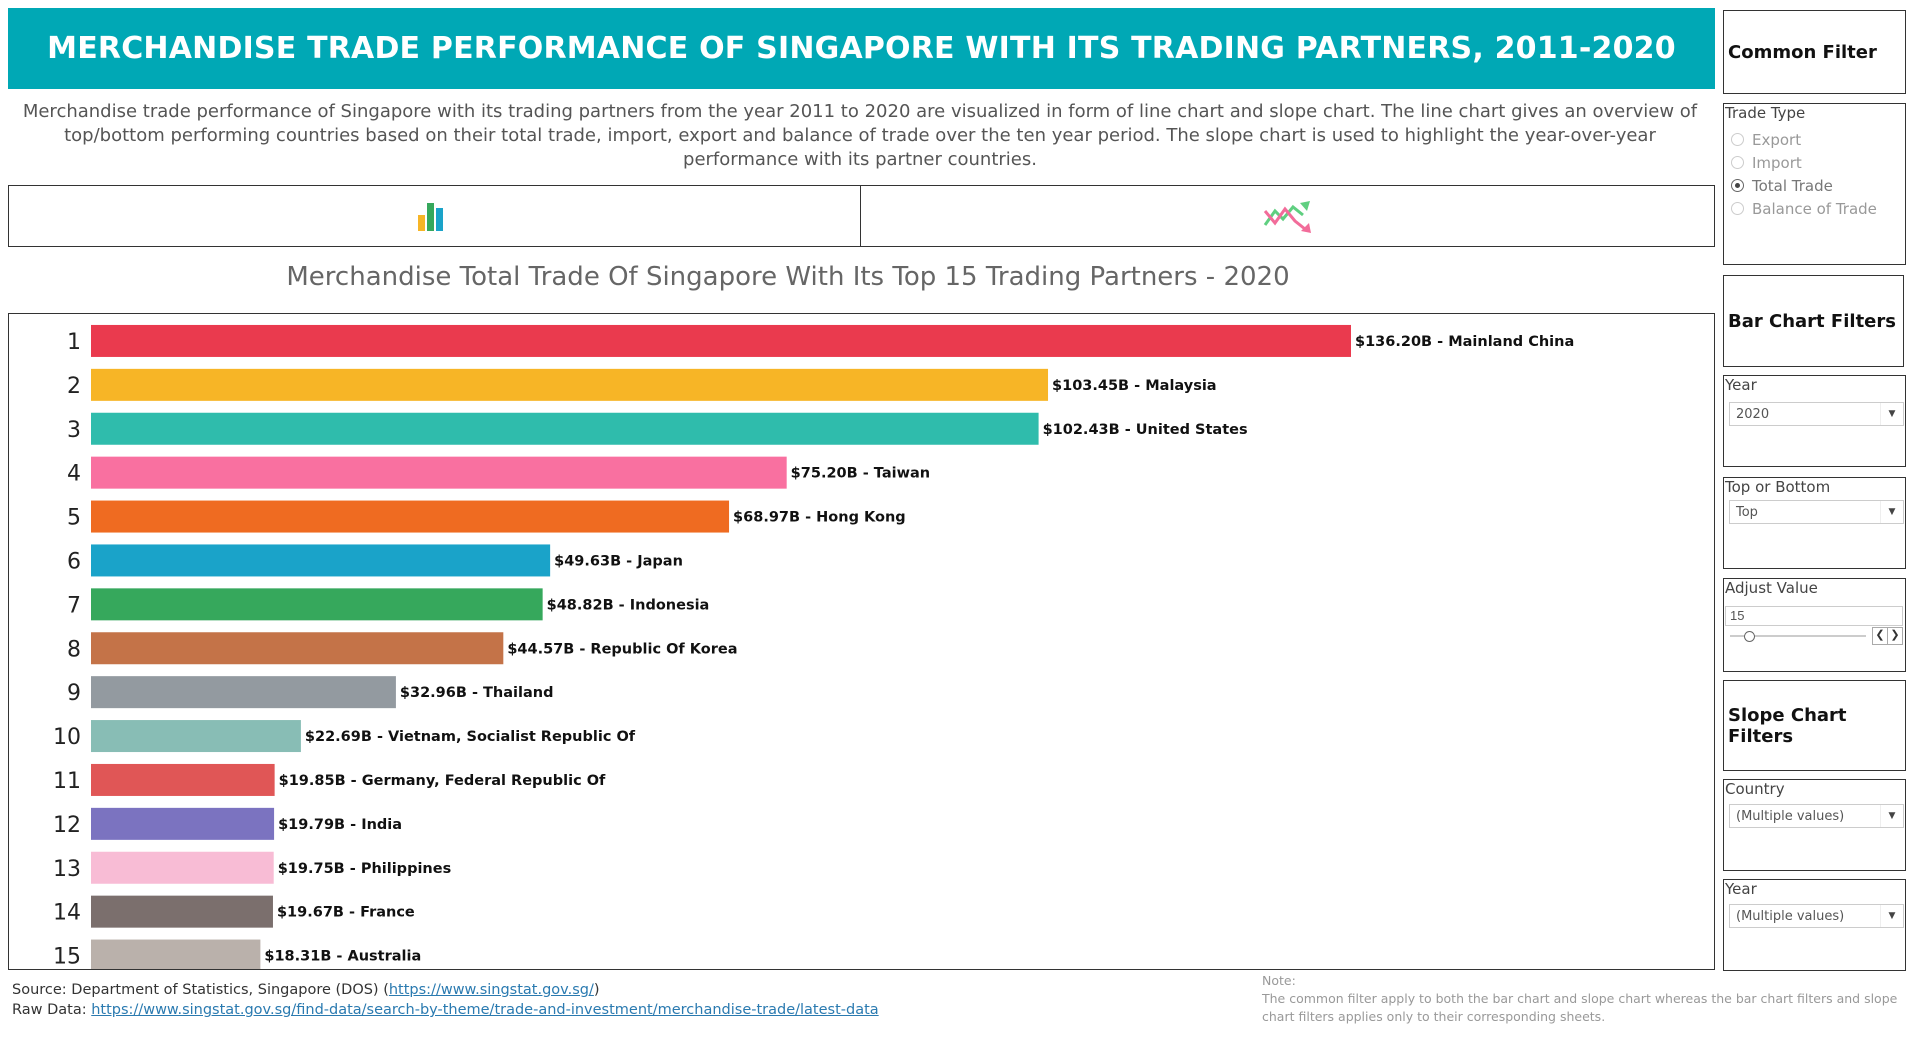 The width and height of the screenshot is (1911, 1037). What do you see at coordinates (1145, 430) in the screenshot?
I see `bar-value-label: $102.43B - United States` at bounding box center [1145, 430].